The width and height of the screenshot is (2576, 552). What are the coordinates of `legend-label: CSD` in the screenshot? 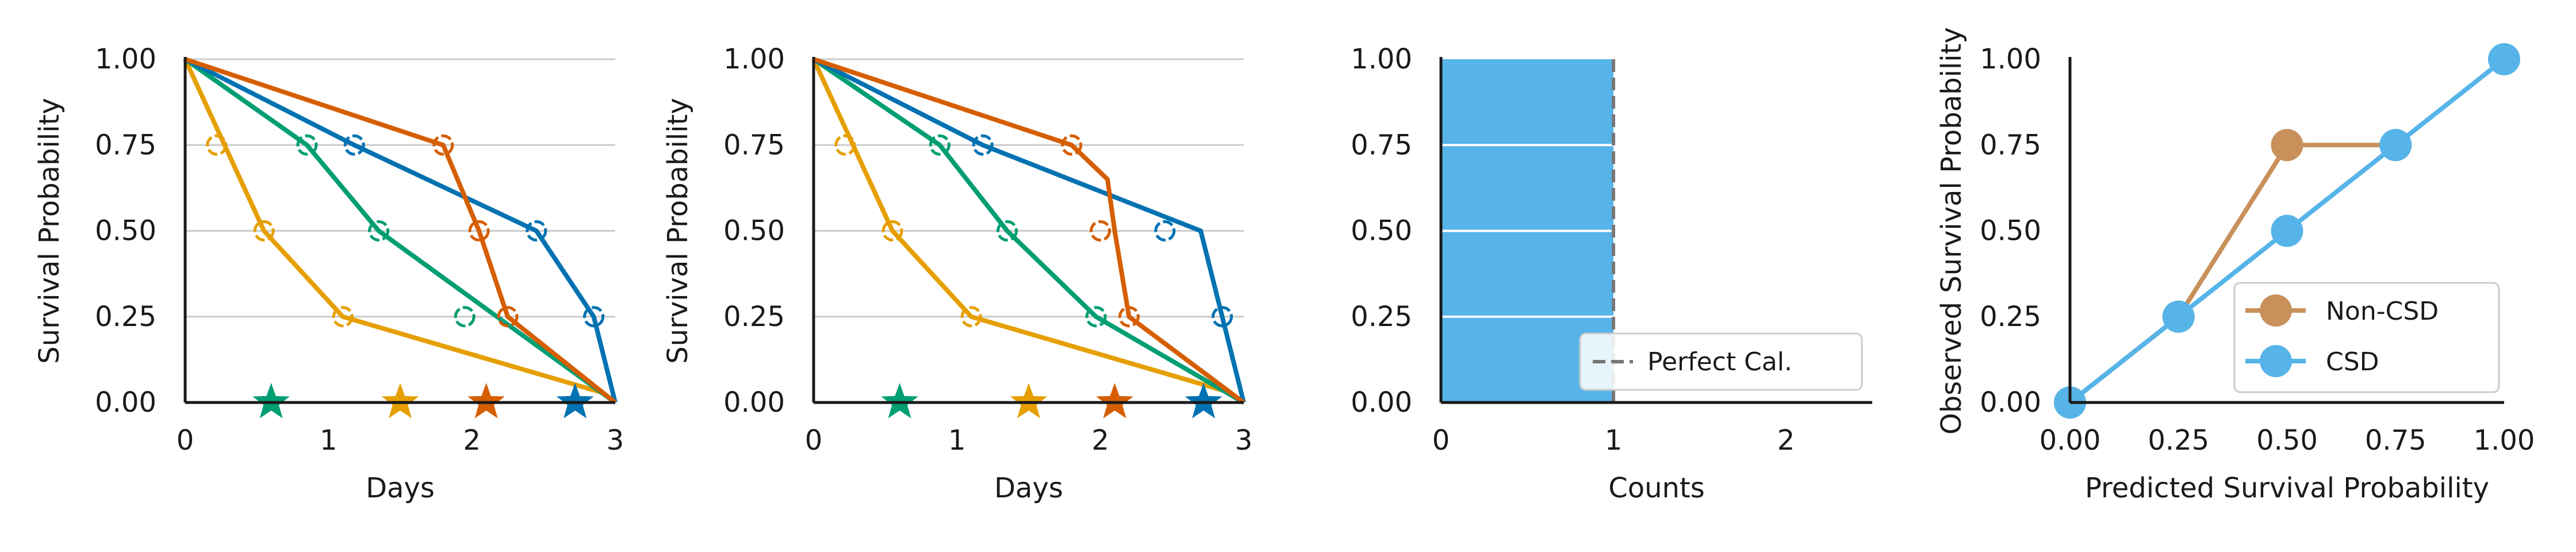 It's located at (2352, 362).